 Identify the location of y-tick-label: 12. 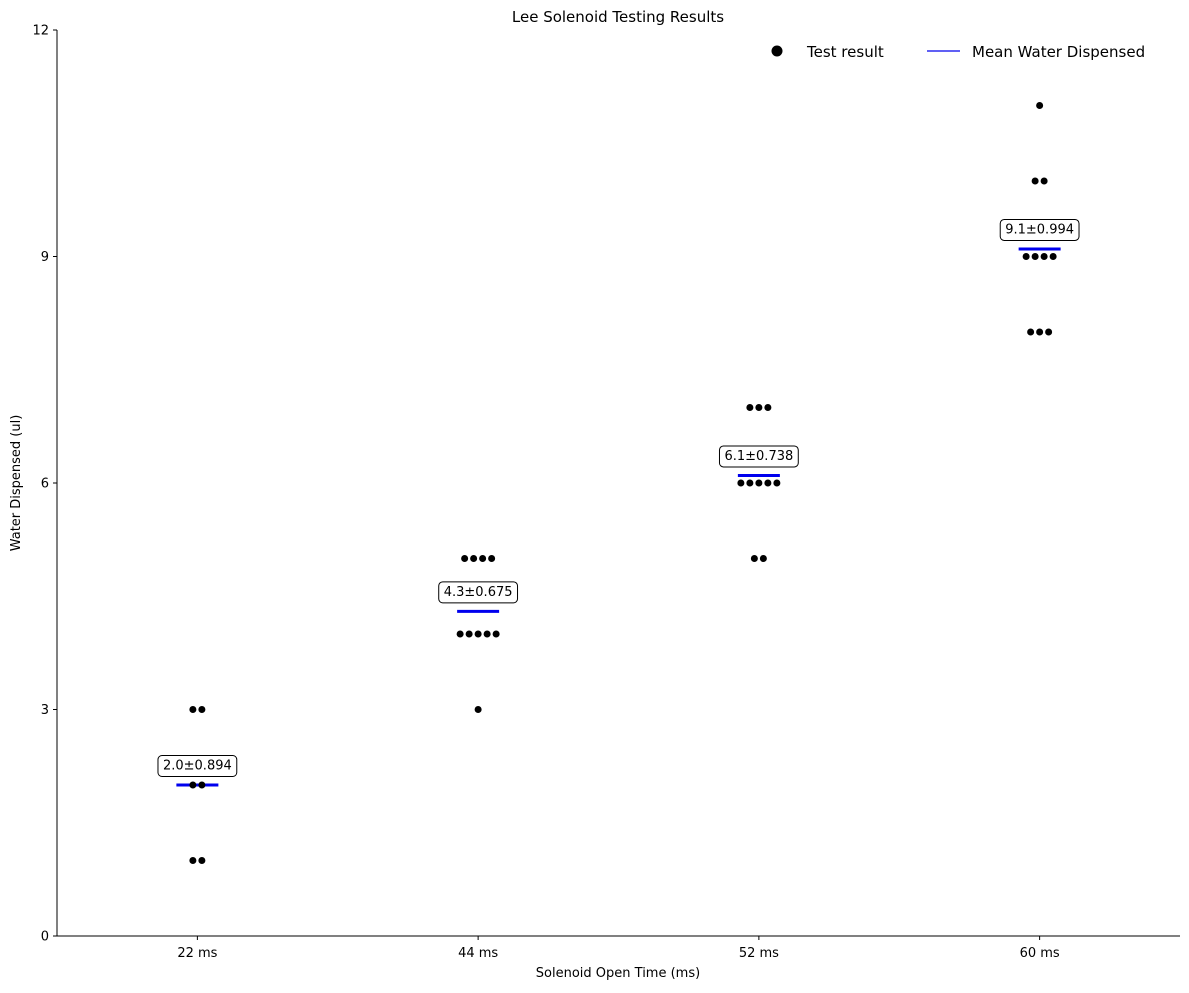
(40, 31).